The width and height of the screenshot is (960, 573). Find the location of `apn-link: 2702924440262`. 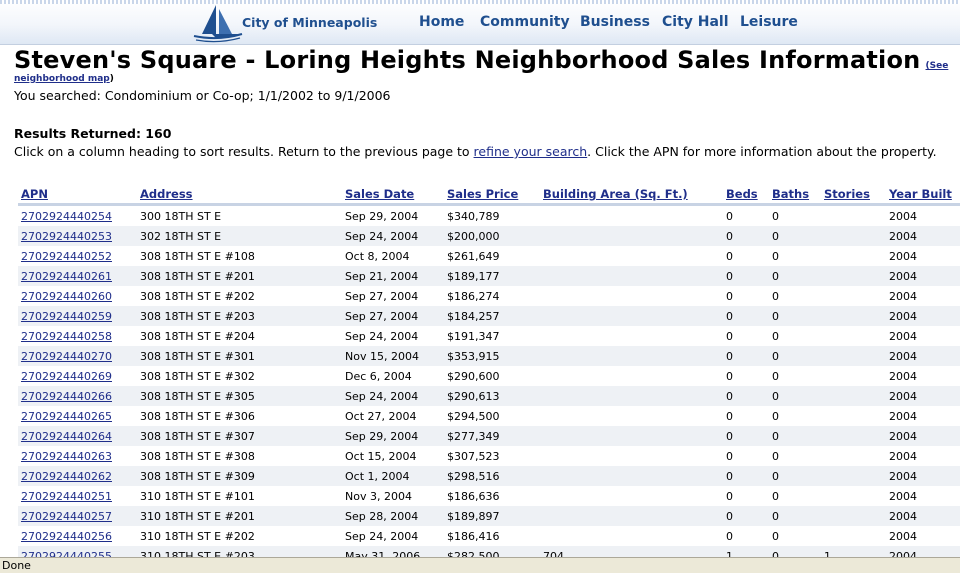

apn-link: 2702924440262 is located at coordinates (66, 476).